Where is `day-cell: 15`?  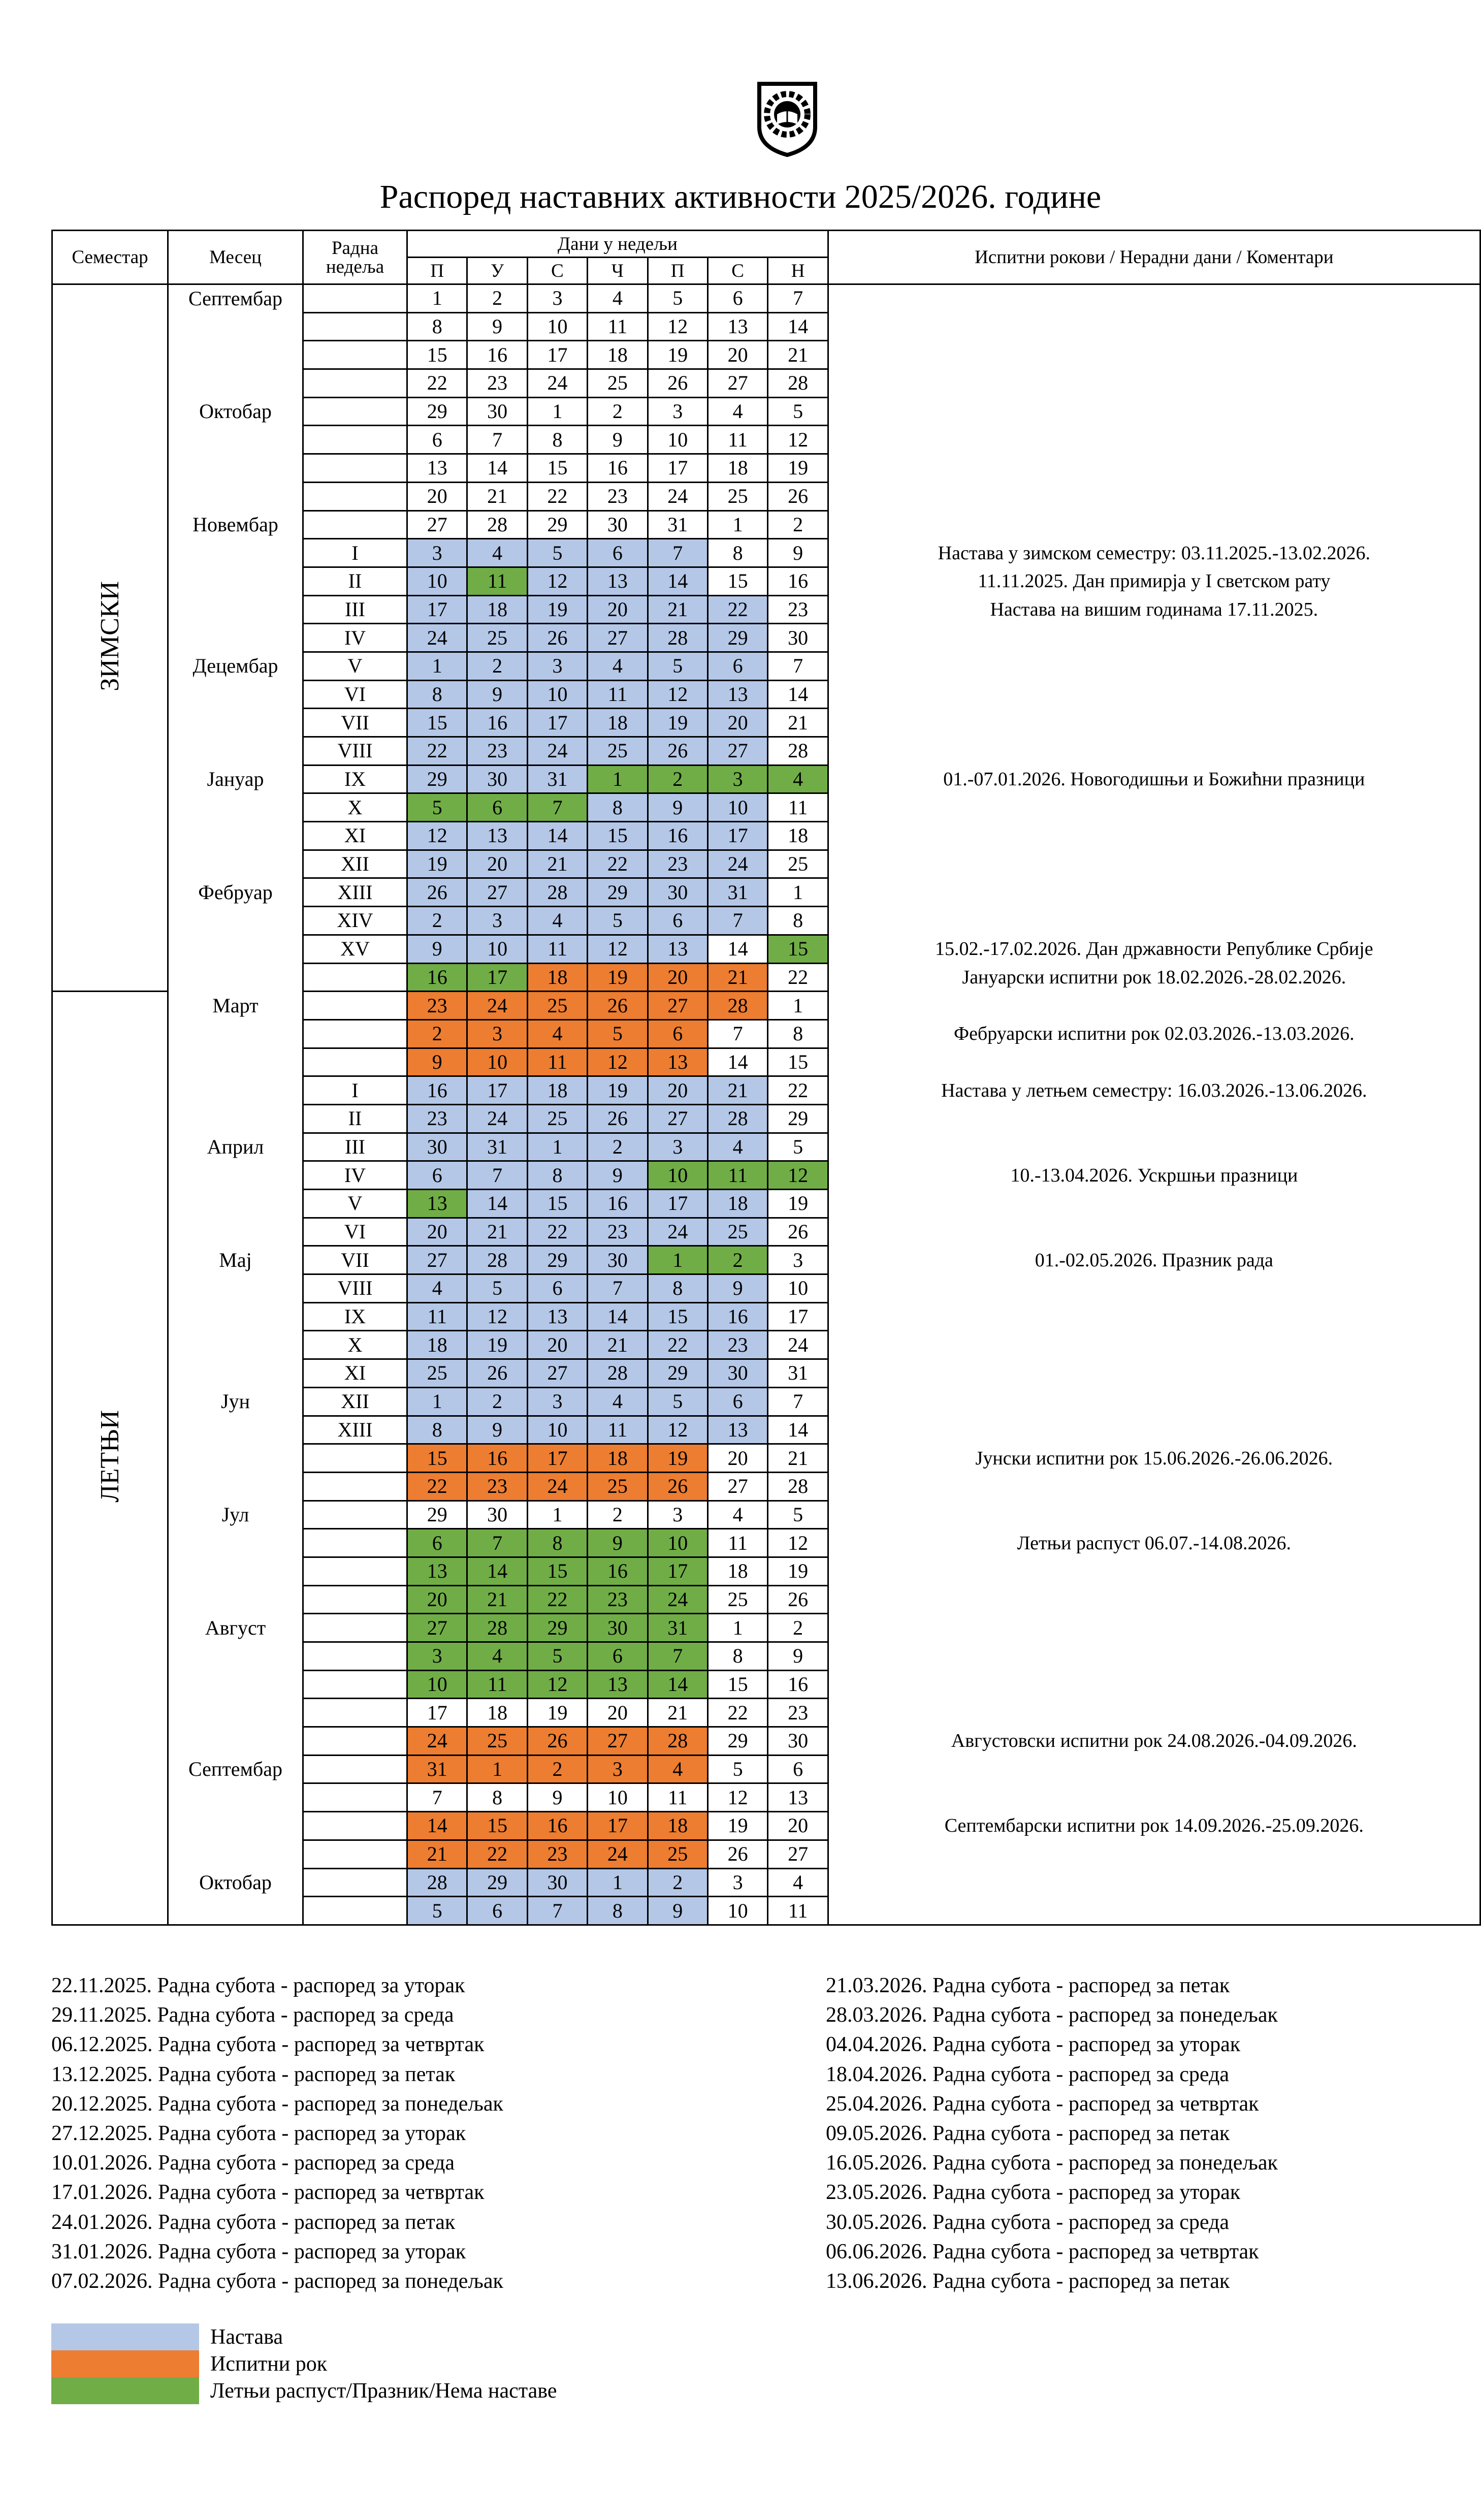 day-cell: 15 is located at coordinates (798, 1062).